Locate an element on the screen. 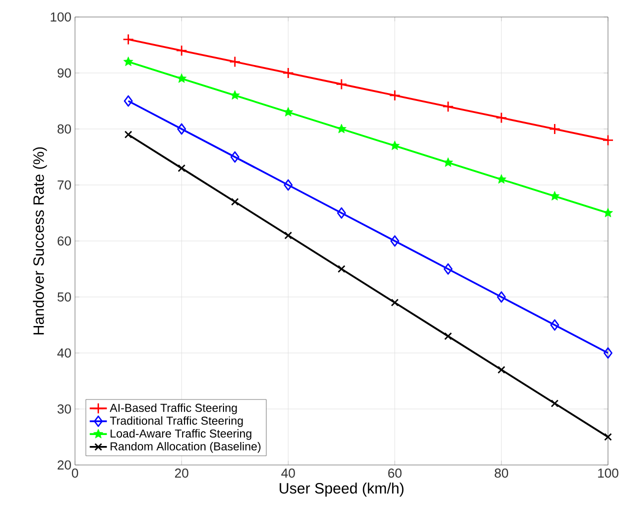  x-tick-label: 60 is located at coordinates (395, 473).